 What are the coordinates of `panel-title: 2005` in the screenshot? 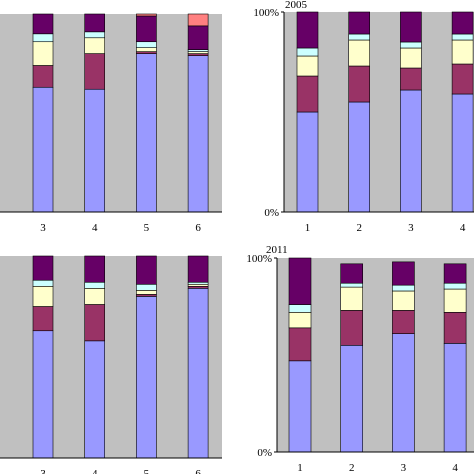 It's located at (296, 5).